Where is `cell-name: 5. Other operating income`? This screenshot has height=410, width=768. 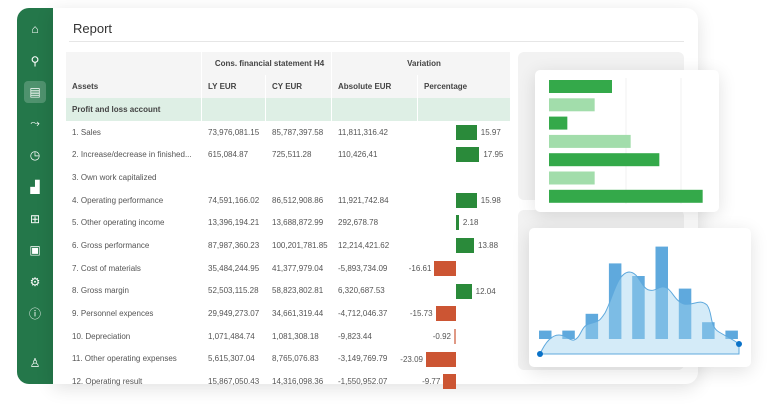
cell-name: 5. Other operating income is located at coordinates (118, 223).